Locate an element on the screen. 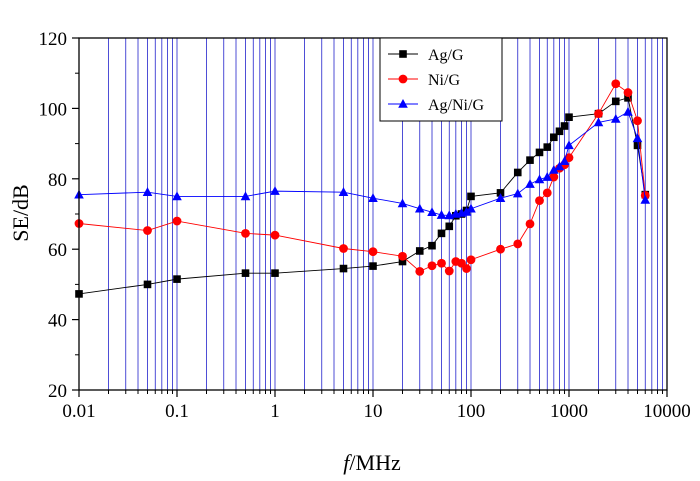 The image size is (700, 481). y-tick-label: 120 is located at coordinates (53, 39).